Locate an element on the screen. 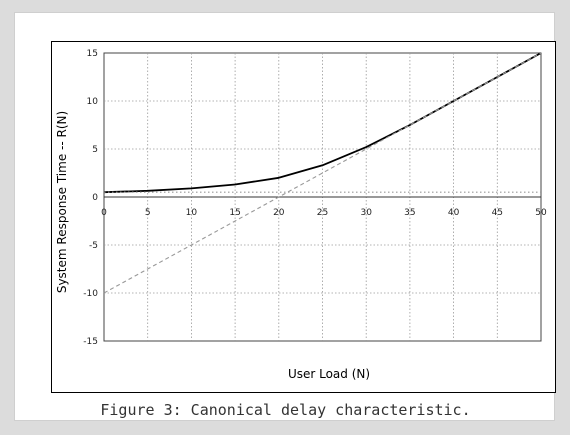 The width and height of the screenshot is (570, 435). y-tick-label: 10 is located at coordinates (93, 102).